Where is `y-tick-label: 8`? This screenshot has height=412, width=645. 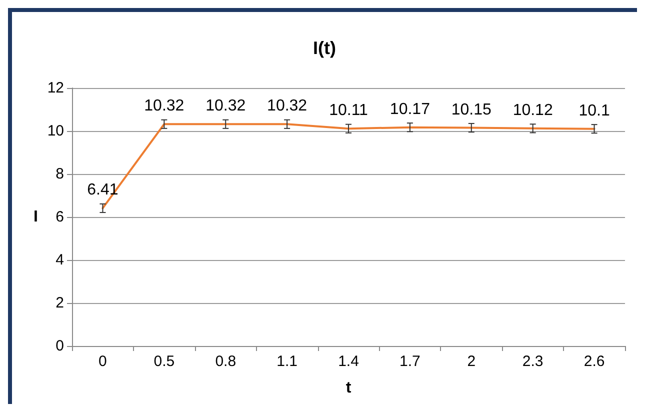
y-tick-label: 8 is located at coordinates (60, 174).